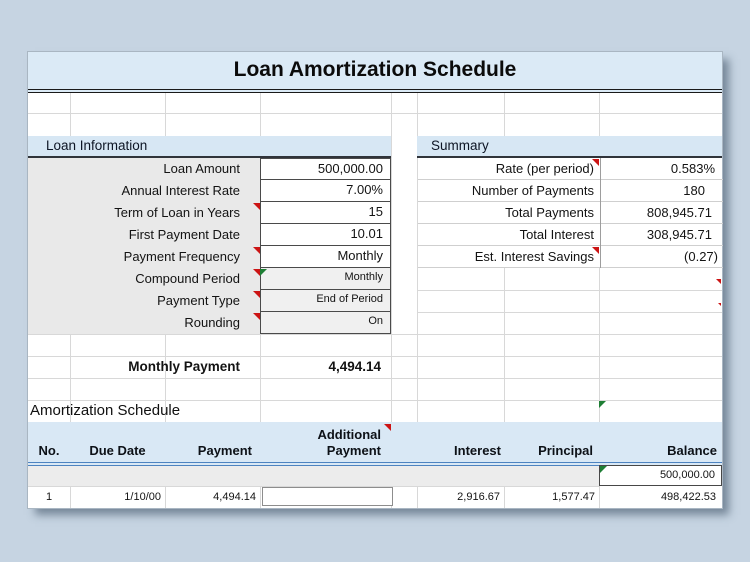 The image size is (750, 562). Describe the element at coordinates (181, 256) in the screenshot. I see `payment-frequency-label: Payment Frequency` at that location.